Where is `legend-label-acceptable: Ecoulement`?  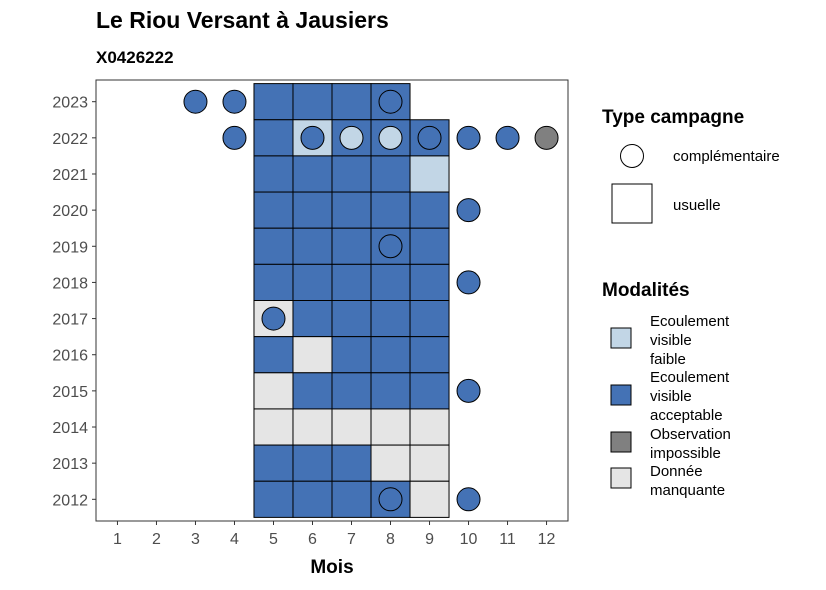
legend-label-acceptable: Ecoulement is located at coordinates (690, 377).